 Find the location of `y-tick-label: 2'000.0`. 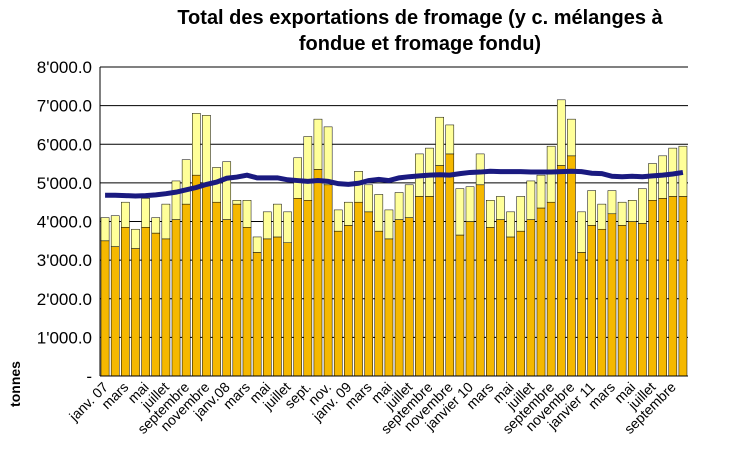

y-tick-label: 2'000.0 is located at coordinates (64, 299).